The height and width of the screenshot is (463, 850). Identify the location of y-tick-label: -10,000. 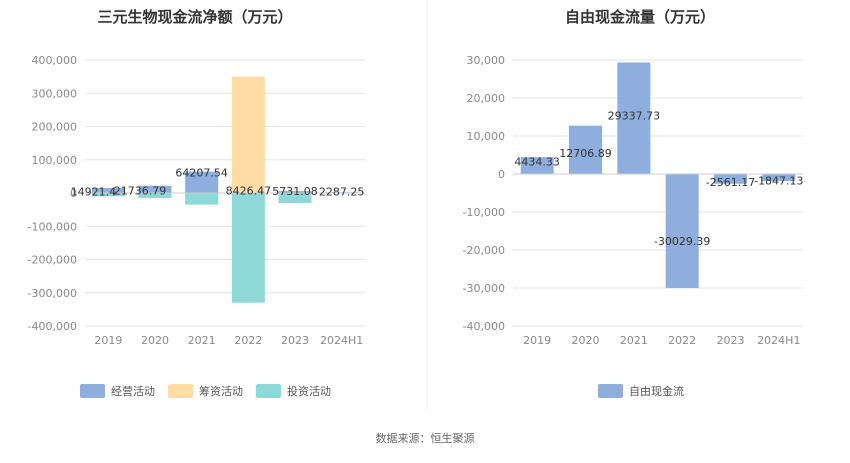
(484, 212).